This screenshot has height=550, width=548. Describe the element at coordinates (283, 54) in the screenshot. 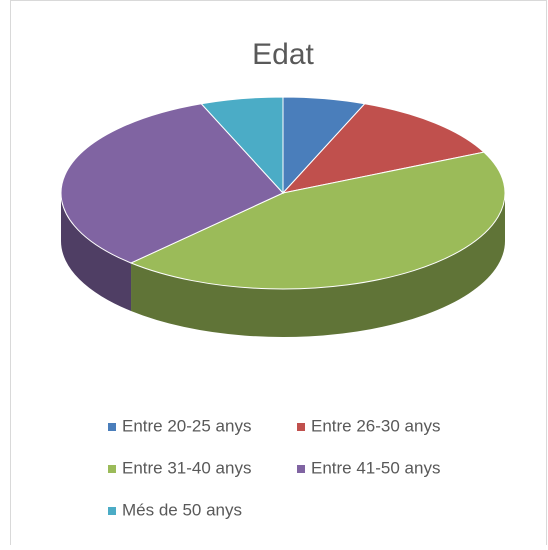

I see `chart-title: Edat` at that location.